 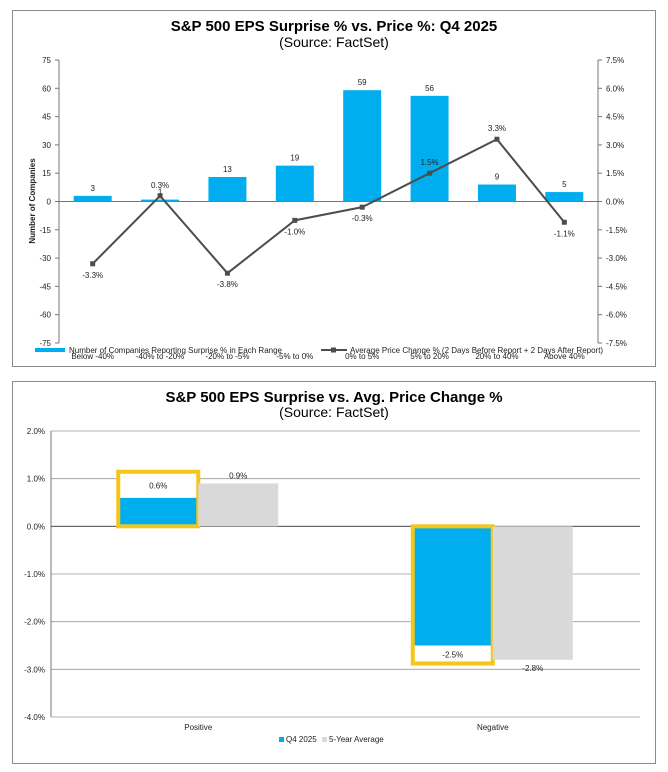 What do you see at coordinates (616, 315) in the screenshot?
I see `y2-tick-label: -6.0%` at bounding box center [616, 315].